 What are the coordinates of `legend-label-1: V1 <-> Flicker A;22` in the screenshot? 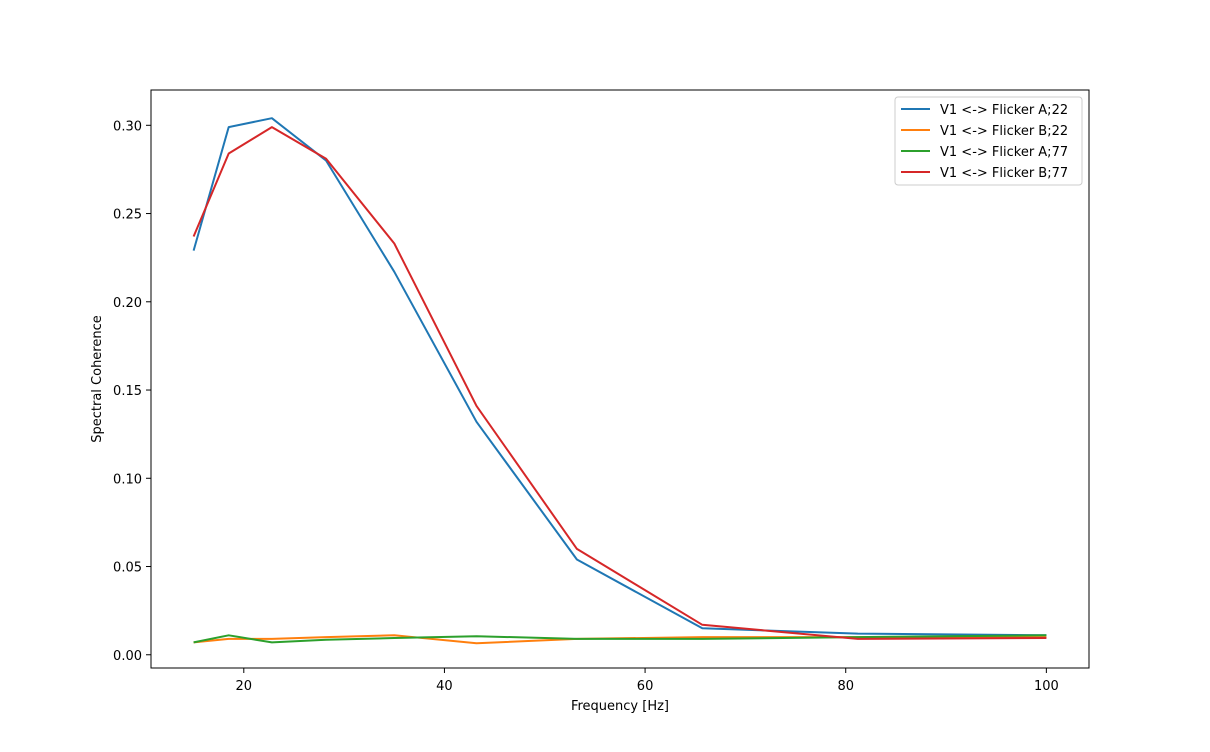 It's located at (1004, 110).